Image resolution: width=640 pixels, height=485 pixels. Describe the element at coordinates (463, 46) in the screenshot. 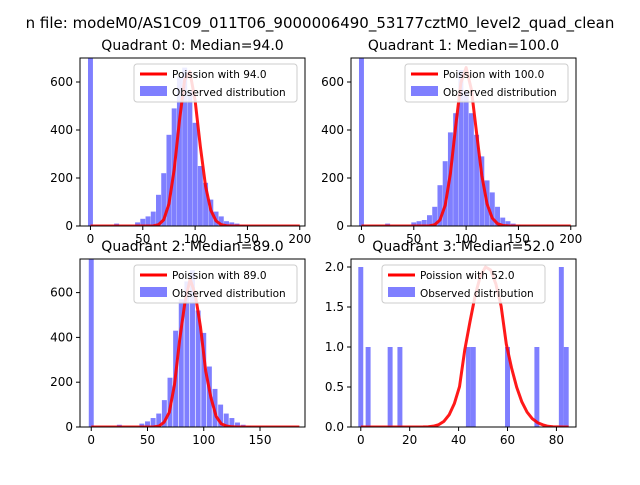

I see `chart-title: Quadrant 1: Median=100.0` at that location.